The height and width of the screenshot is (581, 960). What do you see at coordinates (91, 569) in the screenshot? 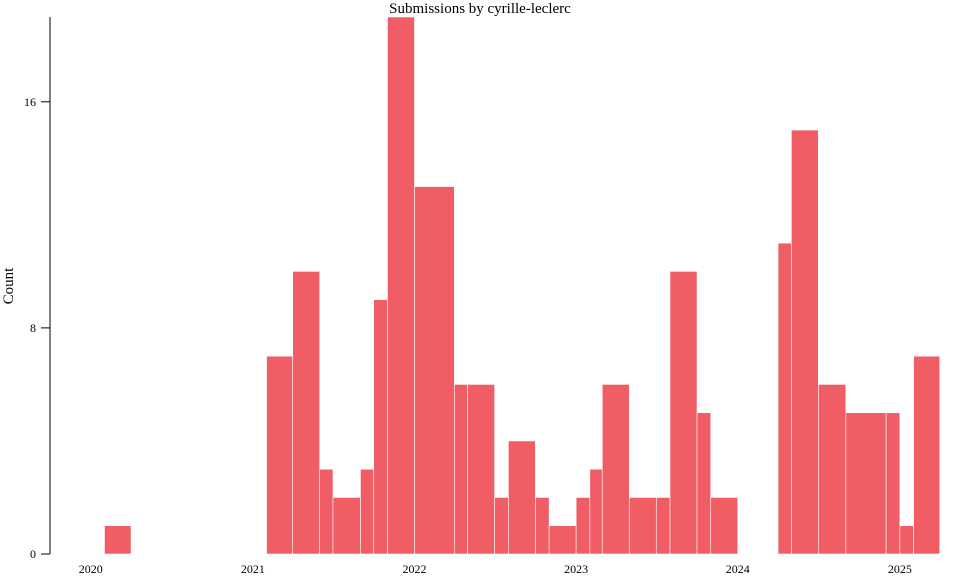
I see `x-tick-label: 2020` at bounding box center [91, 569].